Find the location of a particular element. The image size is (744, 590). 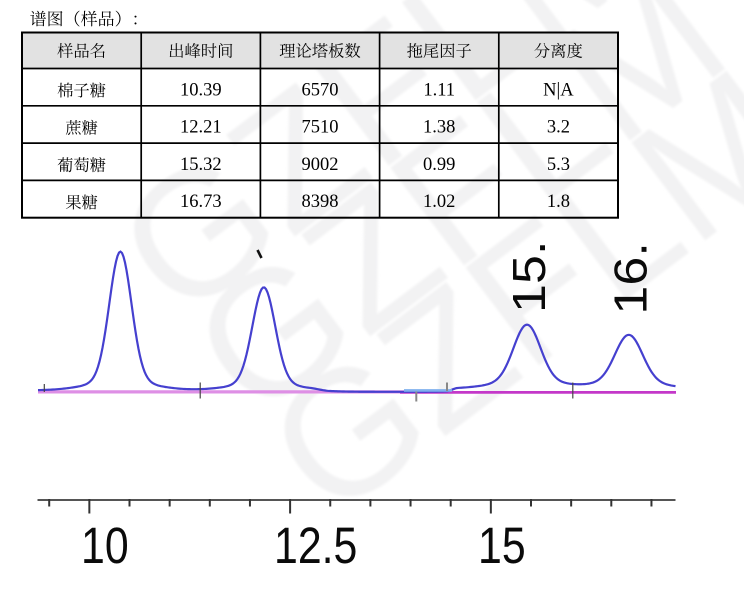

svg-text: 15. is located at coordinates (530, 277).